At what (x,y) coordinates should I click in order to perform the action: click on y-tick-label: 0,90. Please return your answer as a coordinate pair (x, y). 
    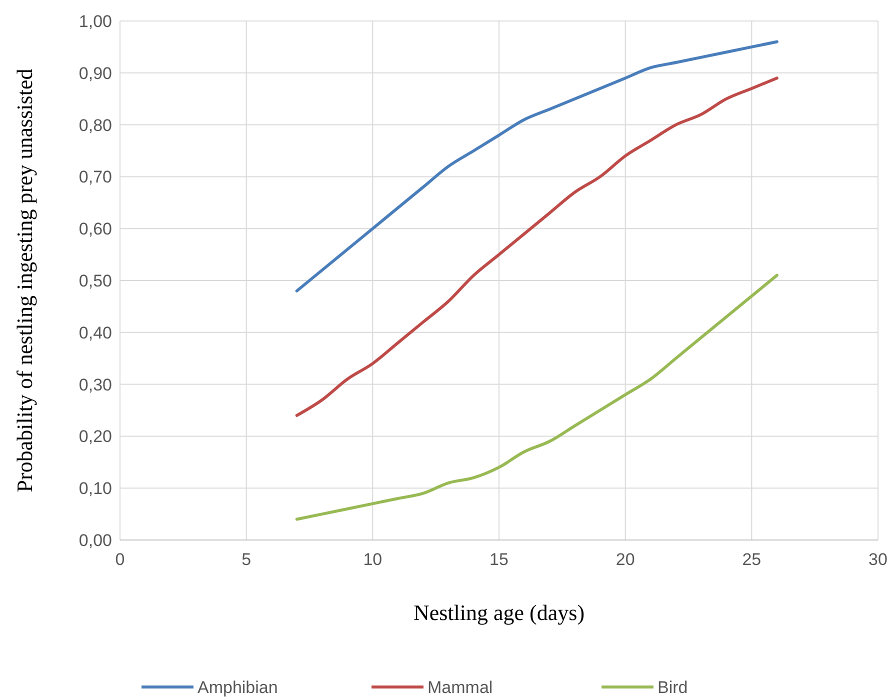
    Looking at the image, I should click on (95, 73).